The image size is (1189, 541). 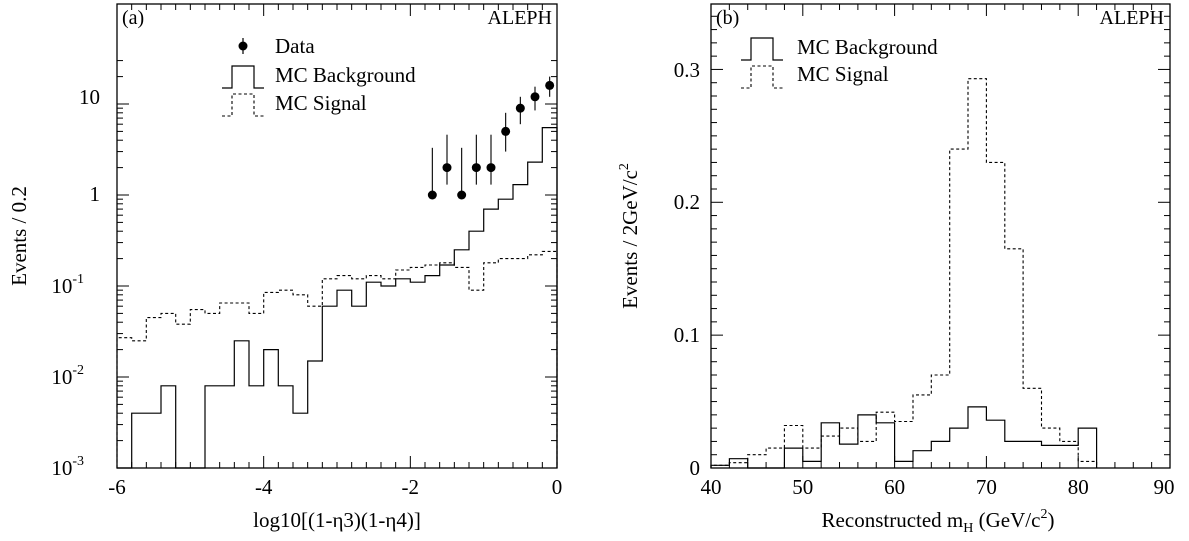 I want to click on panel-b-label: (b), so click(x=727, y=18).